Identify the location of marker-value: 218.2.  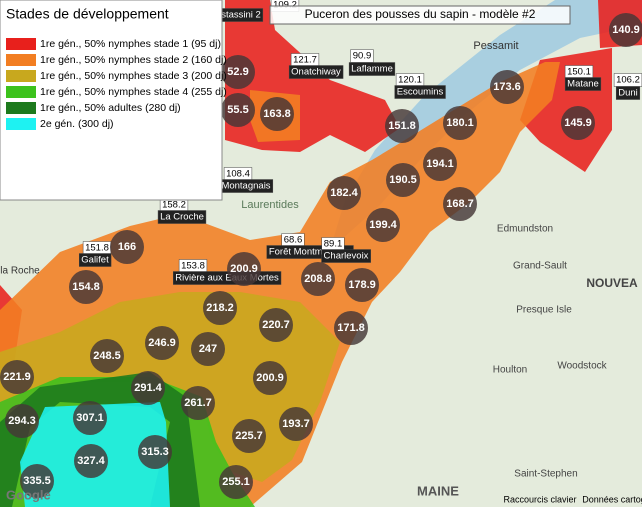
(220, 308).